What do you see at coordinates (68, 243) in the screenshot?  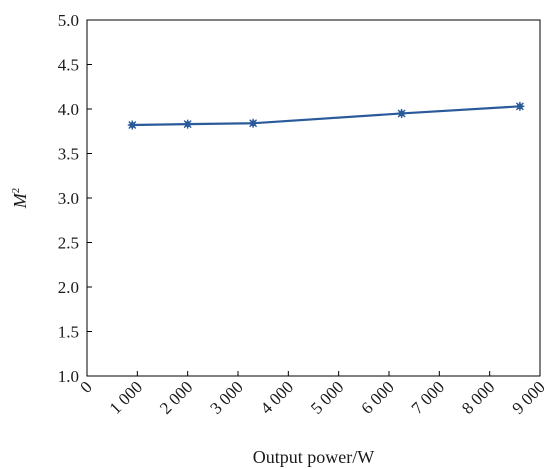 I see `y-tick-label: 2.5` at bounding box center [68, 243].